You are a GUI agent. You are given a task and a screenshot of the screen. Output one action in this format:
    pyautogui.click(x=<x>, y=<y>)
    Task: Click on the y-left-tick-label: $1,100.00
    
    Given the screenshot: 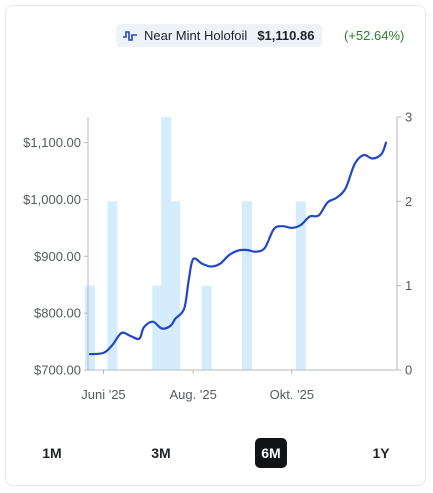 What is the action you would take?
    pyautogui.click(x=52, y=142)
    